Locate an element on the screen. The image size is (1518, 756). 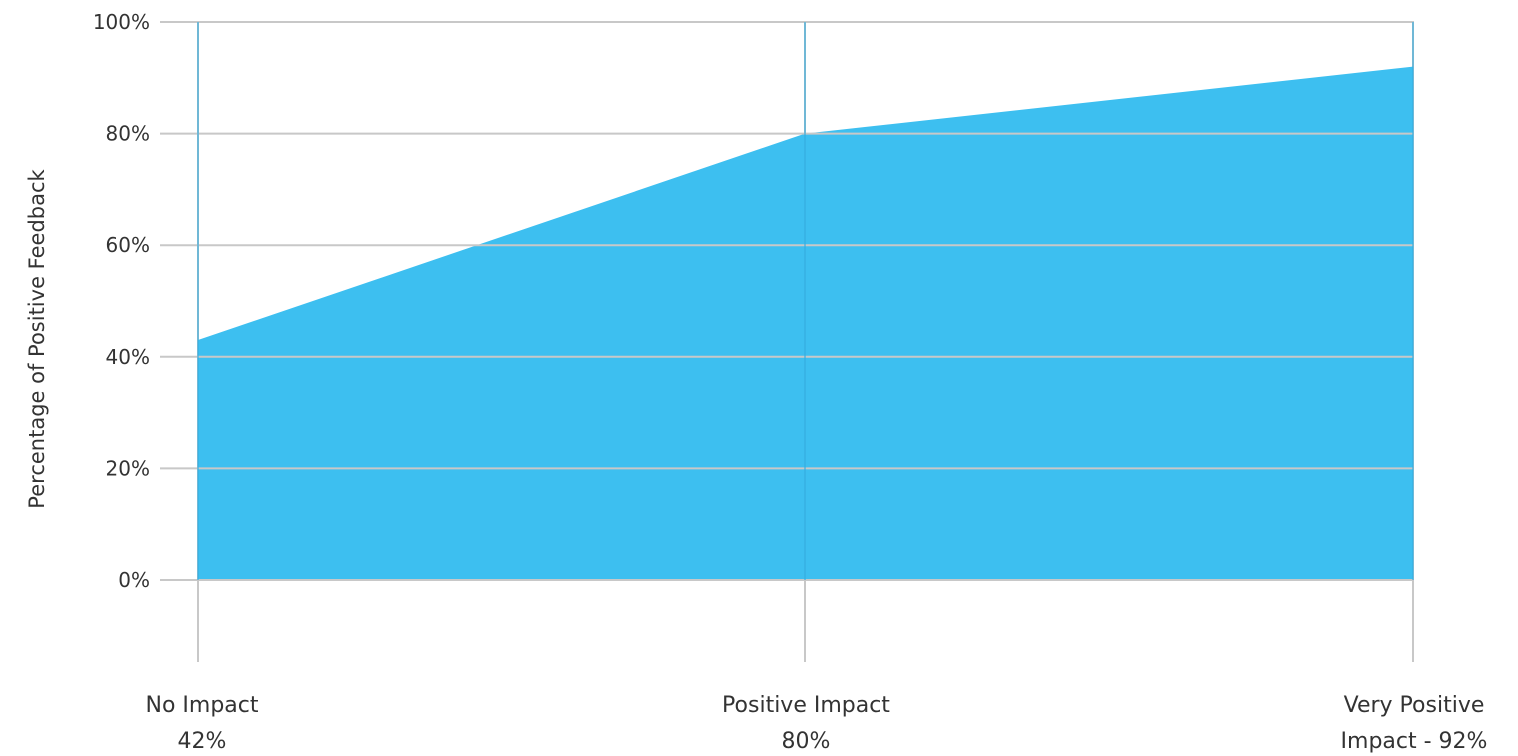
x-category-value-label: Impact - 92% is located at coordinates (1414, 741).